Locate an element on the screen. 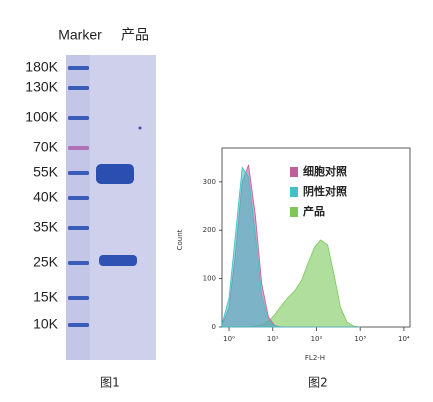 The height and width of the screenshot is (402, 433). marker-label: 35K is located at coordinates (46, 227).